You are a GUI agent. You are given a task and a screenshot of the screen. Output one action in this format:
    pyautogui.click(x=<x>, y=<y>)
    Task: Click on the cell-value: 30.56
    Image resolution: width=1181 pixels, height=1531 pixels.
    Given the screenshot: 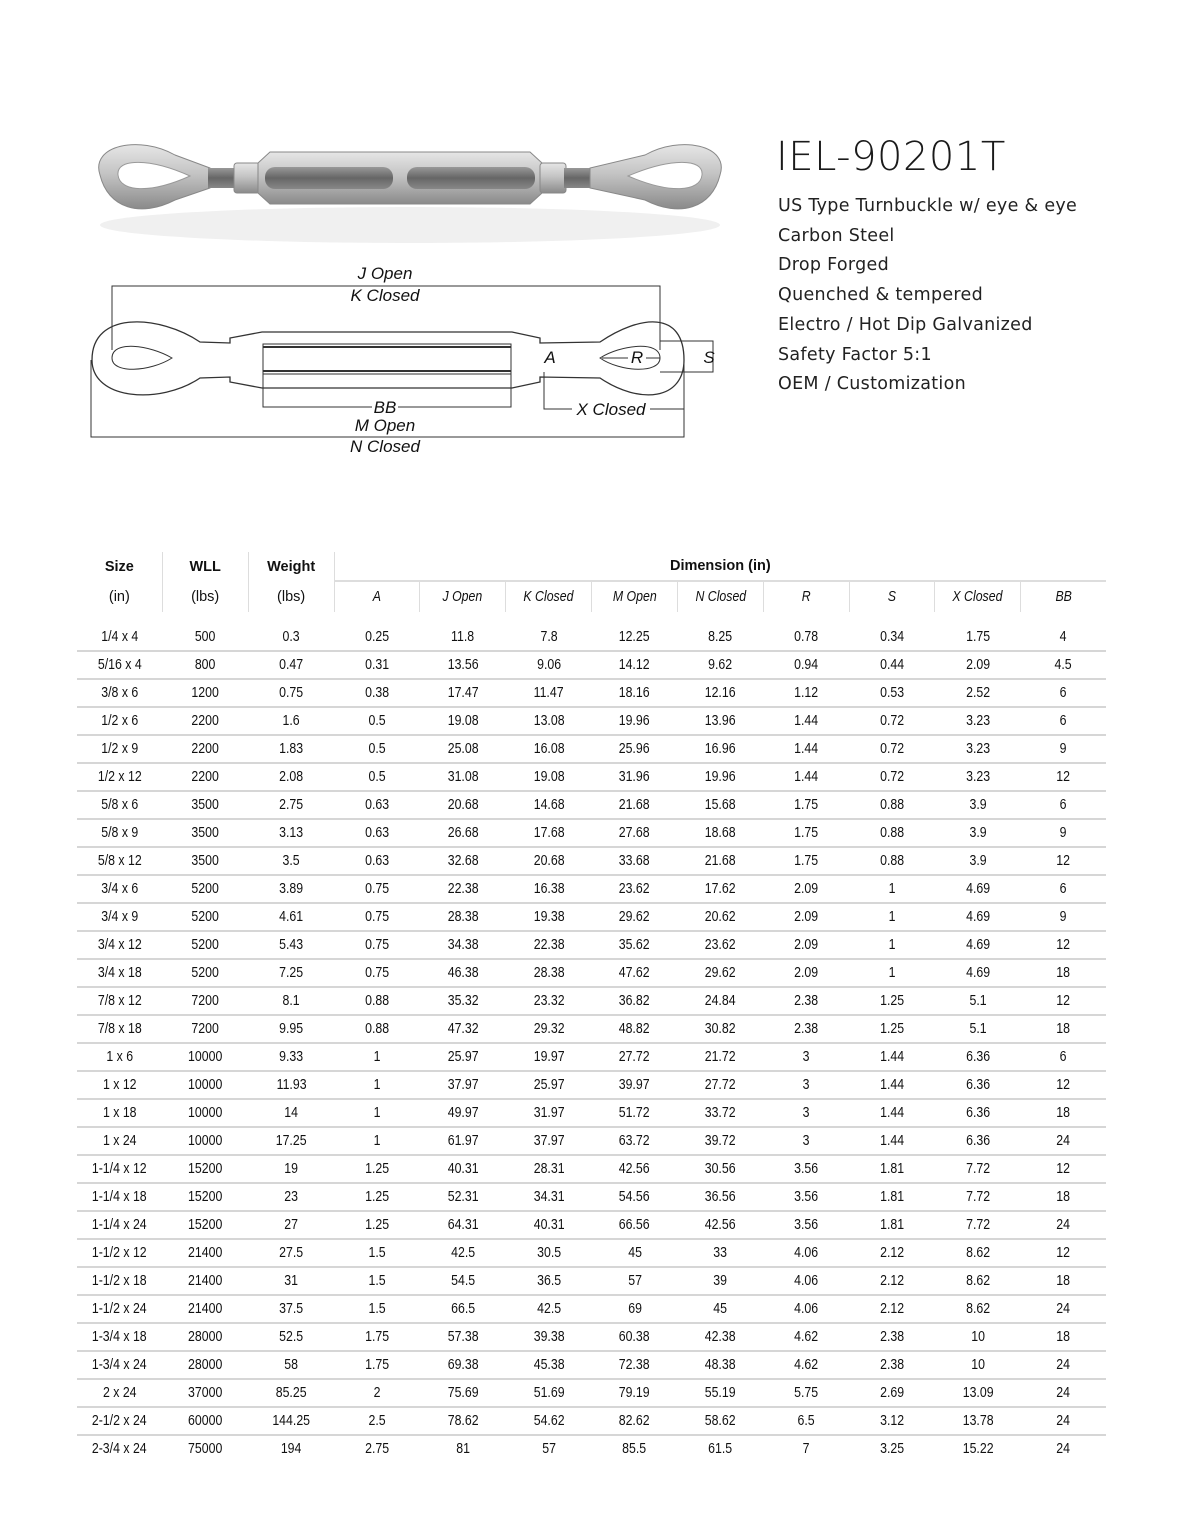 What is the action you would take?
    pyautogui.click(x=720, y=1169)
    